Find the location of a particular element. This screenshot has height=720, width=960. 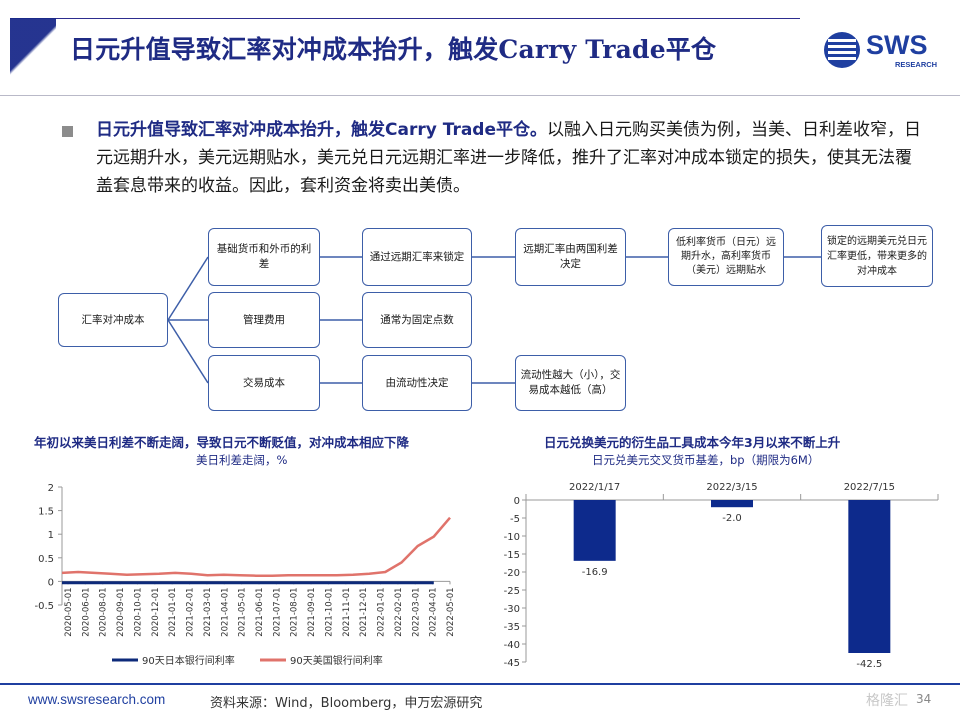

header-bar is located at coordinates (405, 50).